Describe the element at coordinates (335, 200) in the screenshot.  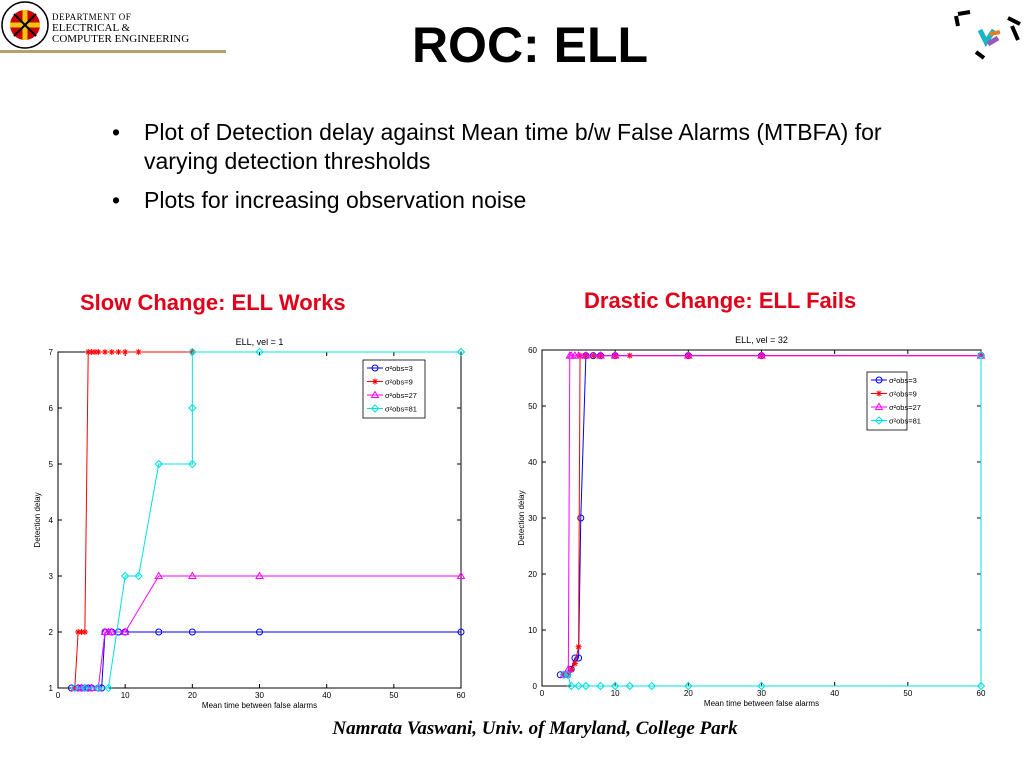
I see `bullet-text: Plots for increasing observation noise` at that location.